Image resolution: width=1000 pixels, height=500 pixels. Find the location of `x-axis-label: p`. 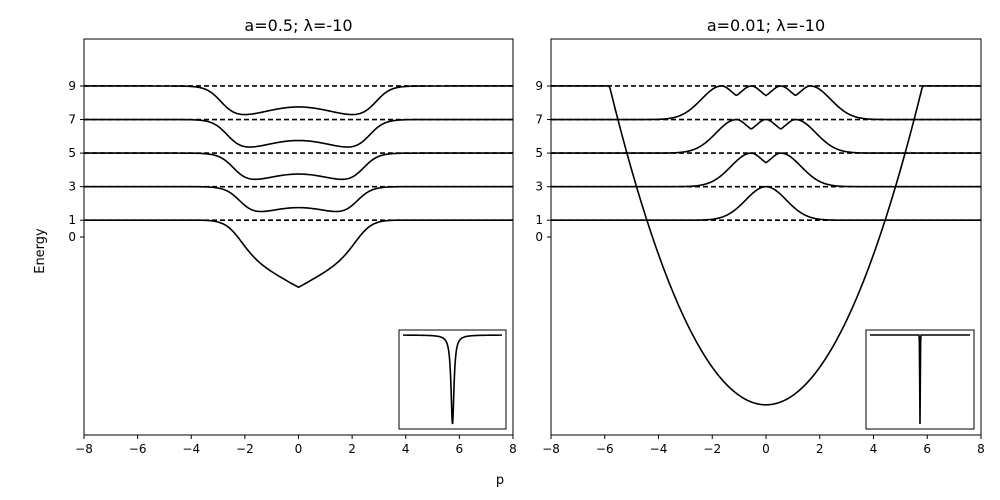

x-axis-label: p is located at coordinates (500, 480).